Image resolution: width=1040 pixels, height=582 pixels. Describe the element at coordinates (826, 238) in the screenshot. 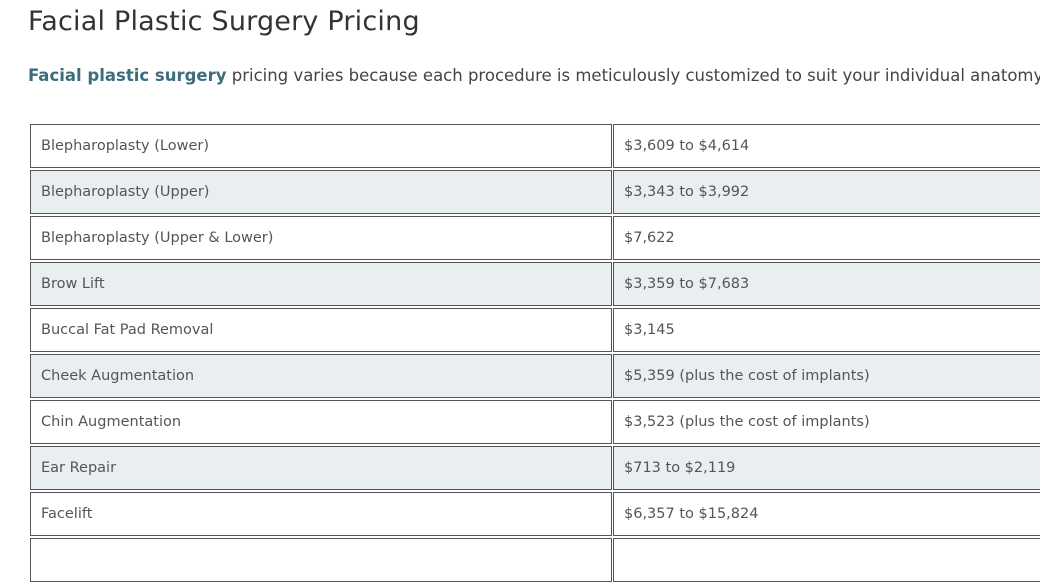

I see `price-cell: $7,622` at that location.